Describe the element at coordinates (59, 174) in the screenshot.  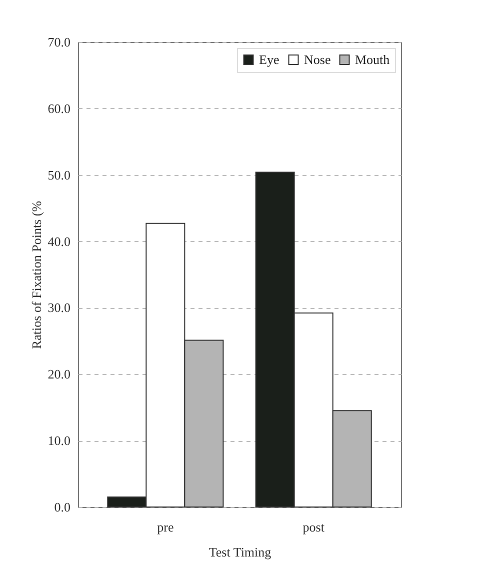
I see `y-tick-label: 50.0` at that location.